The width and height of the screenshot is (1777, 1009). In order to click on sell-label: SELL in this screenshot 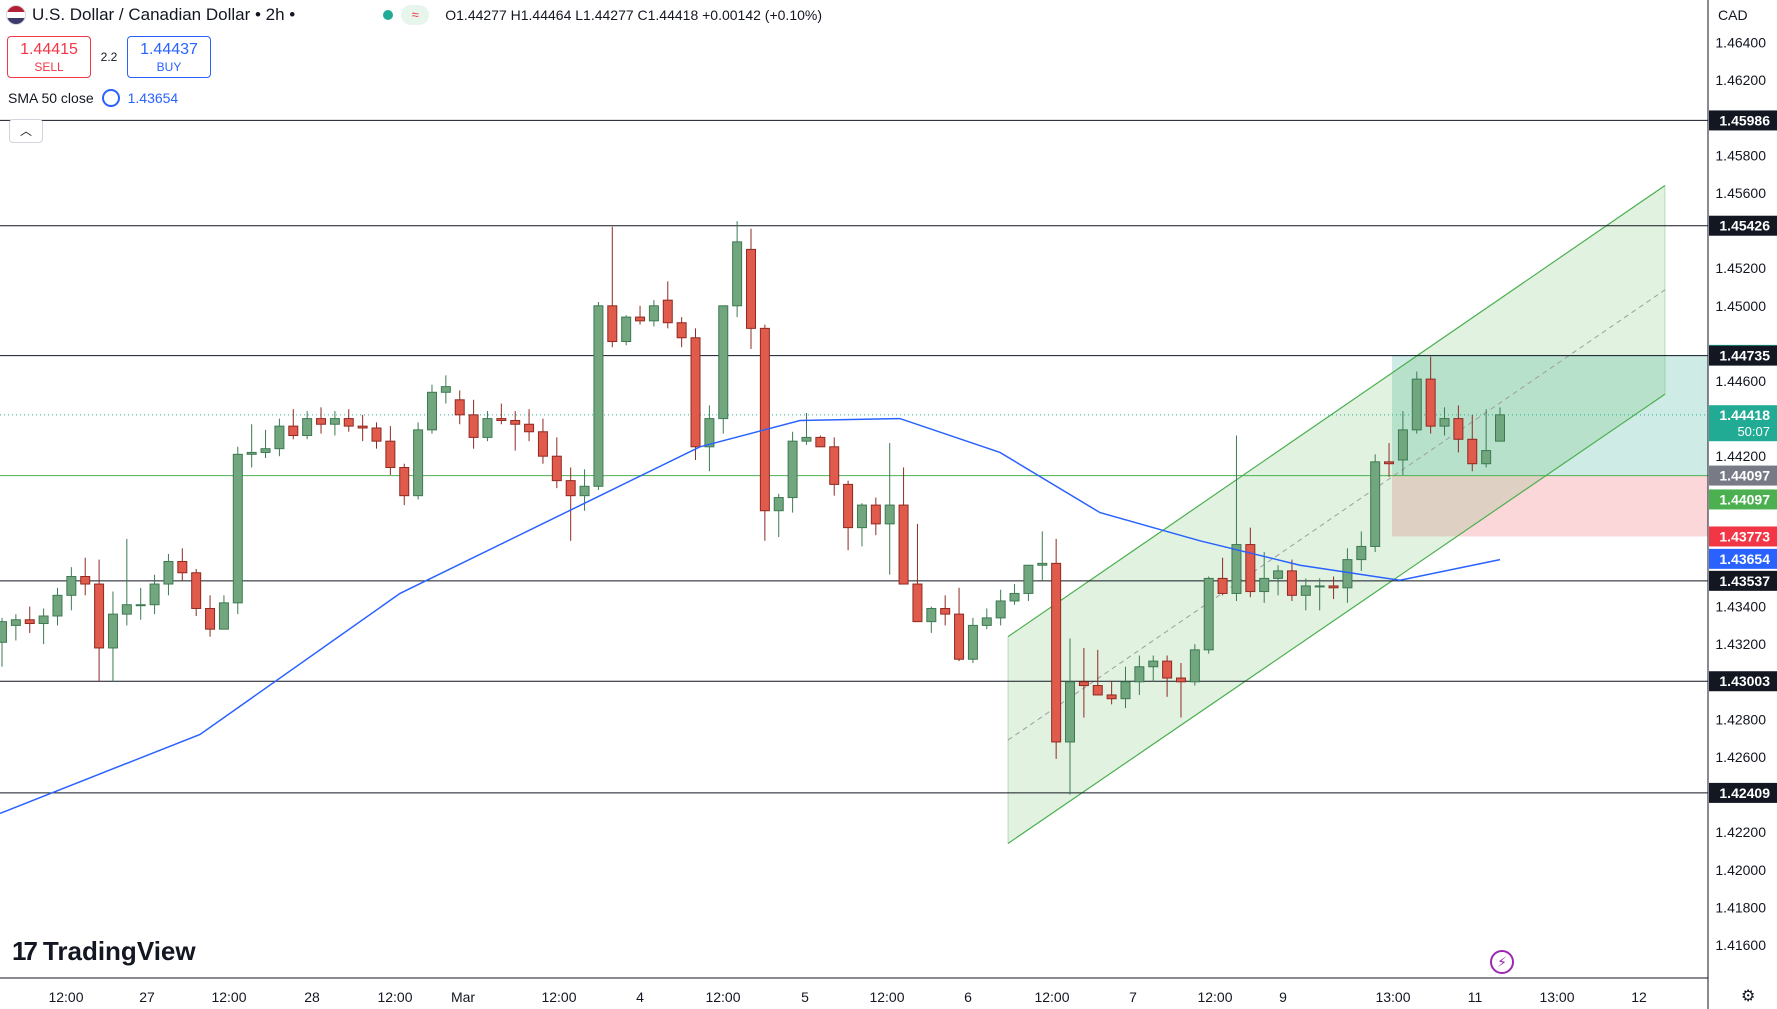, I will do `click(49, 66)`.